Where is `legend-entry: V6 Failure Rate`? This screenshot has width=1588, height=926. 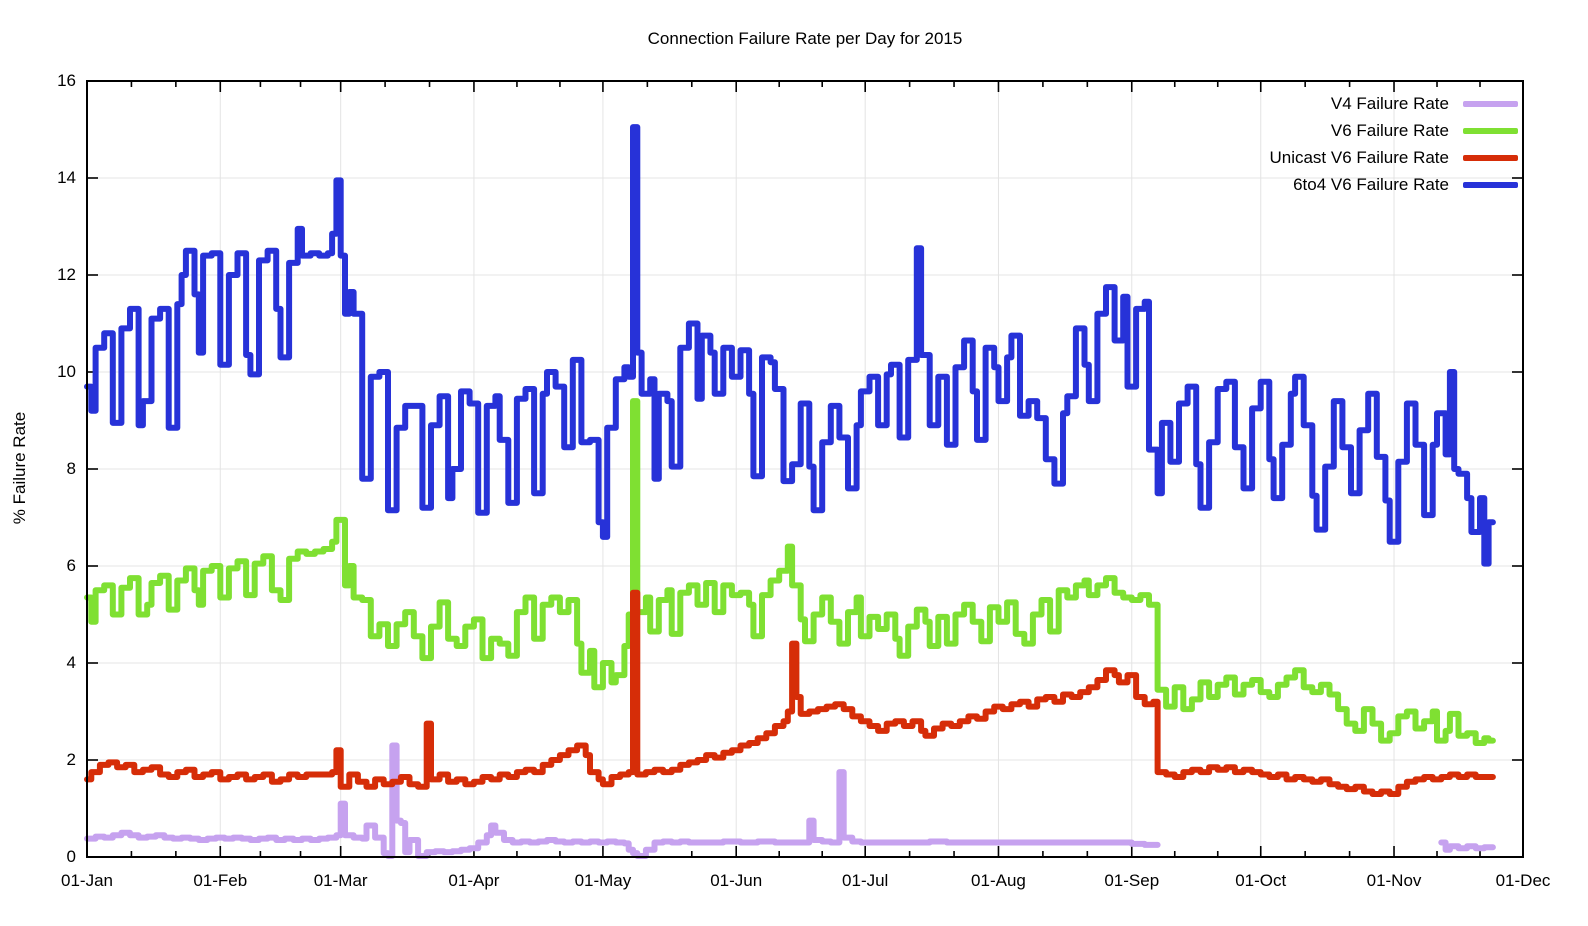 legend-entry: V6 Failure Rate is located at coordinates (1393, 130).